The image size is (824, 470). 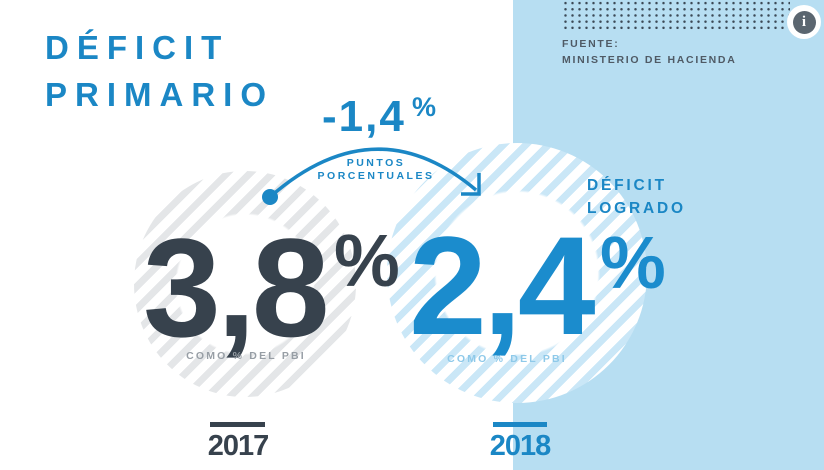 I want to click on source-label: FUENTE:, so click(x=591, y=44).